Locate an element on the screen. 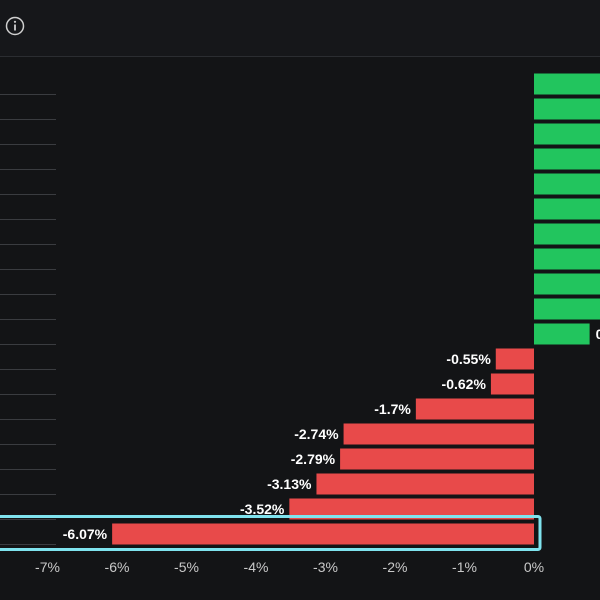  x-axis-ticks: -7%-6%-5%-4%-3%-2%-1%0%1 is located at coordinates (317, 567).